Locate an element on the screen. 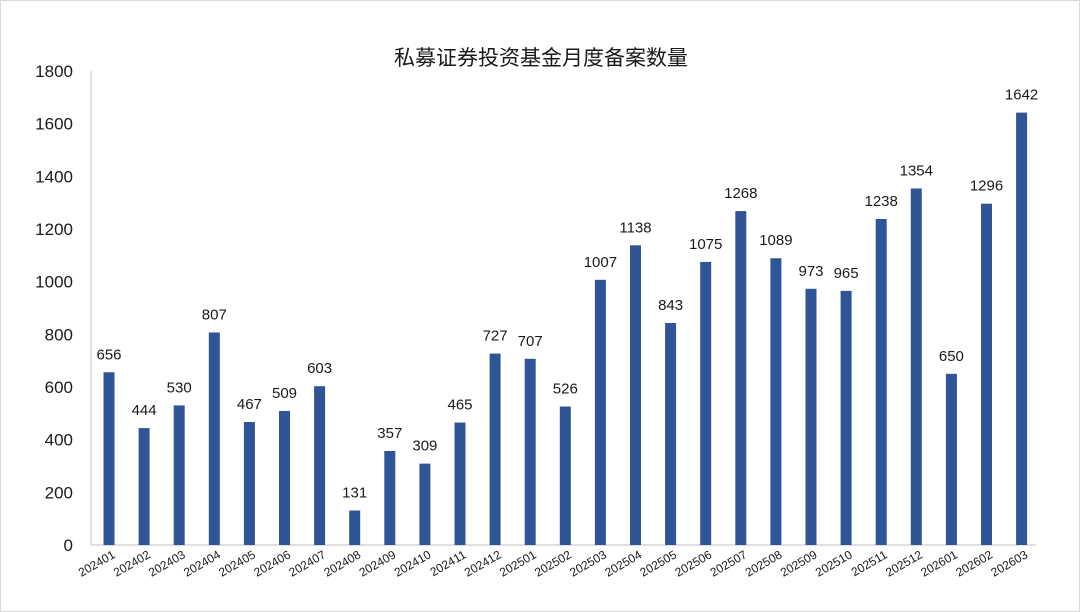 The width and height of the screenshot is (1080, 612). x-tick-label: 202507 is located at coordinates (729, 563).